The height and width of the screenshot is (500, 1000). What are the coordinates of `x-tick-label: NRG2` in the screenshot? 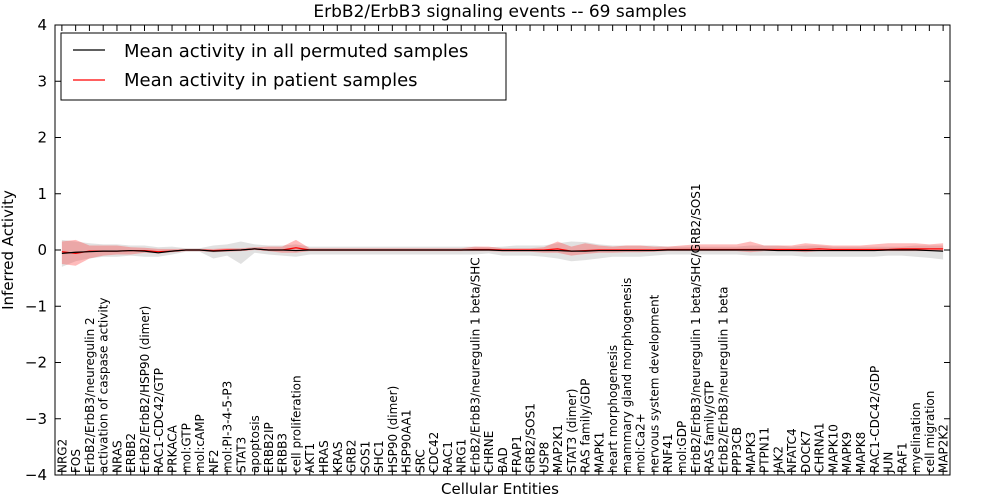 It's located at (62, 456).